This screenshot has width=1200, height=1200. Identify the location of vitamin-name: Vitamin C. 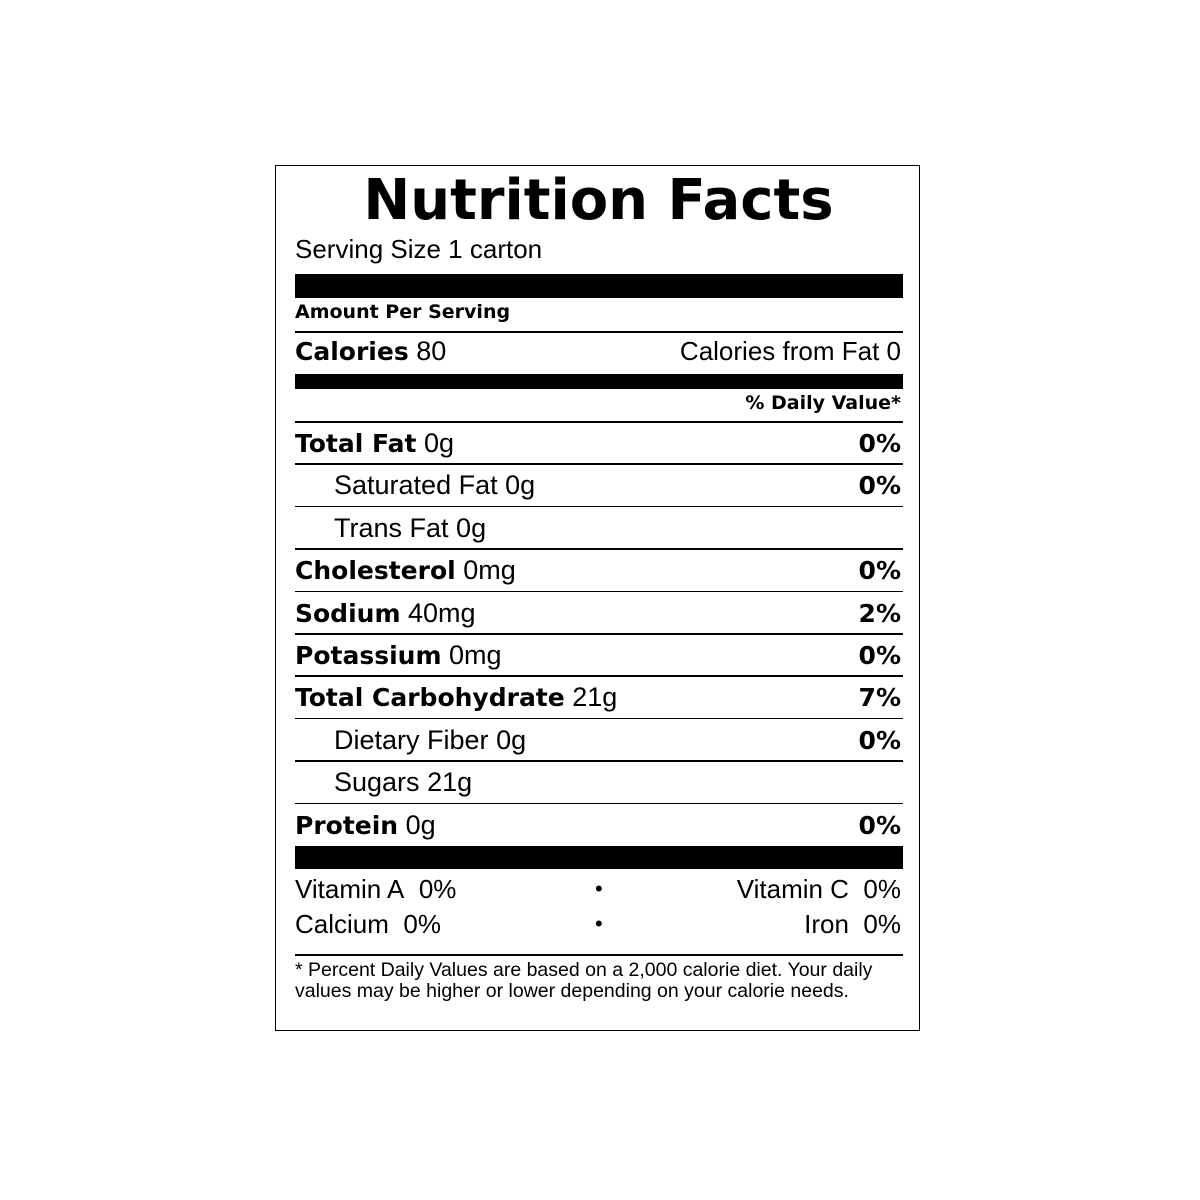
(792, 889).